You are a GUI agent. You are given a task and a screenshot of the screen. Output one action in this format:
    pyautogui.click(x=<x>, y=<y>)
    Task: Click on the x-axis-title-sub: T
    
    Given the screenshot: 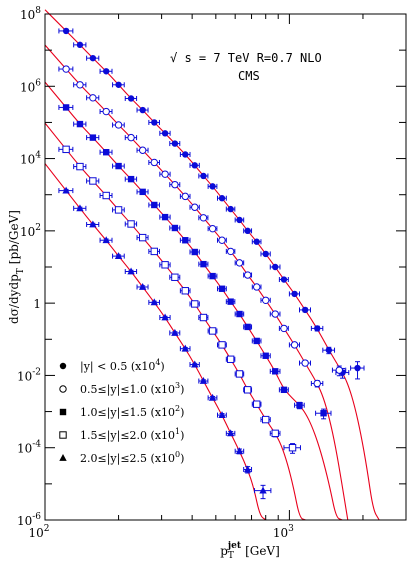 What is the action you would take?
    pyautogui.click(x=231, y=556)
    